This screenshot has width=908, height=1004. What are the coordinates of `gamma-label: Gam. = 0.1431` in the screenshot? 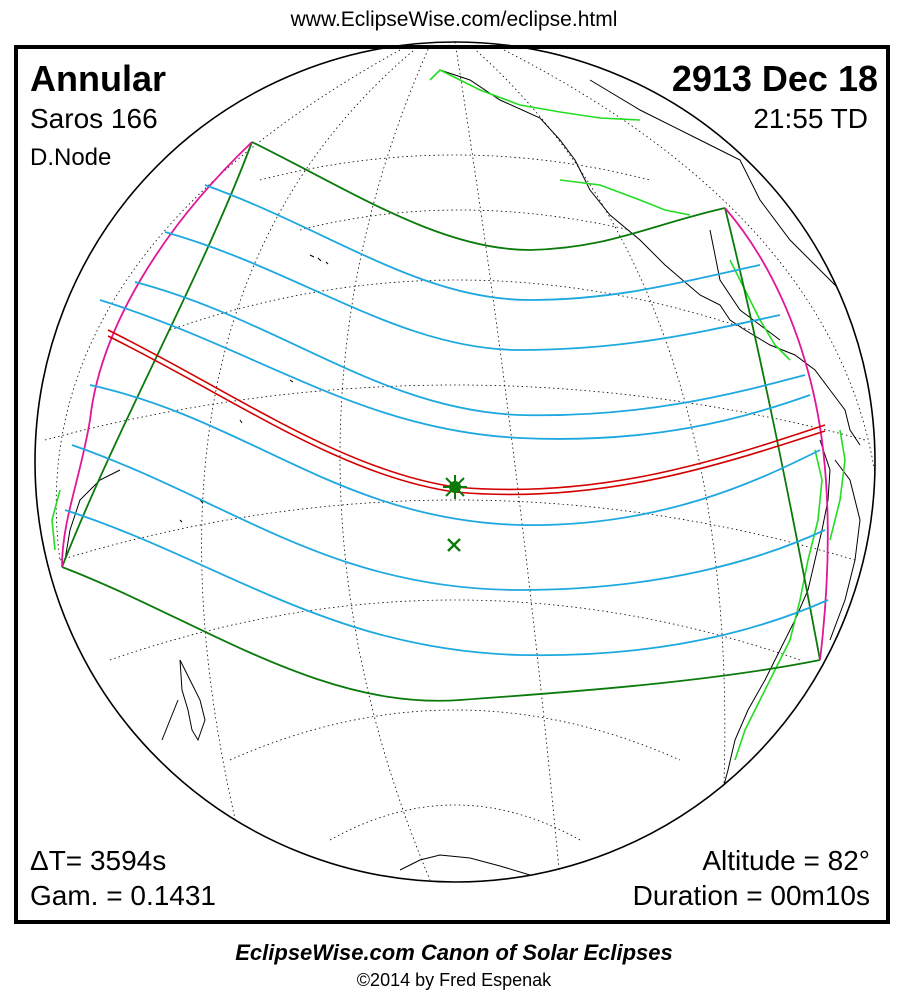 It's located at (123, 895).